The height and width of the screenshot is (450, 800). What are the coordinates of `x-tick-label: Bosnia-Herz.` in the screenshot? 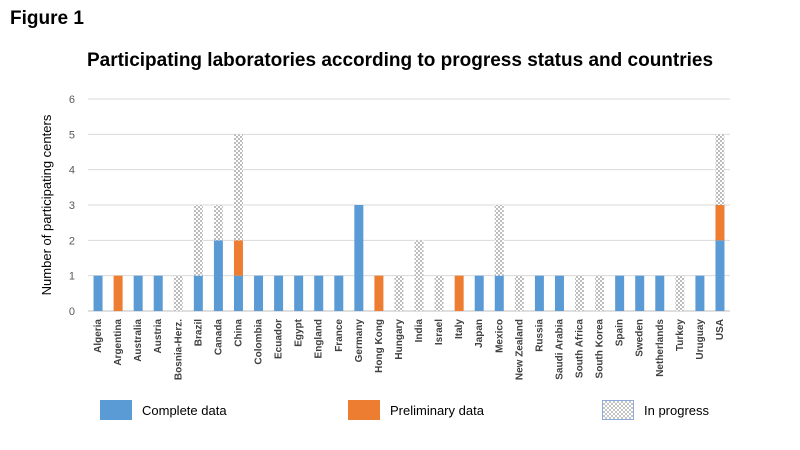 It's located at (178, 349).